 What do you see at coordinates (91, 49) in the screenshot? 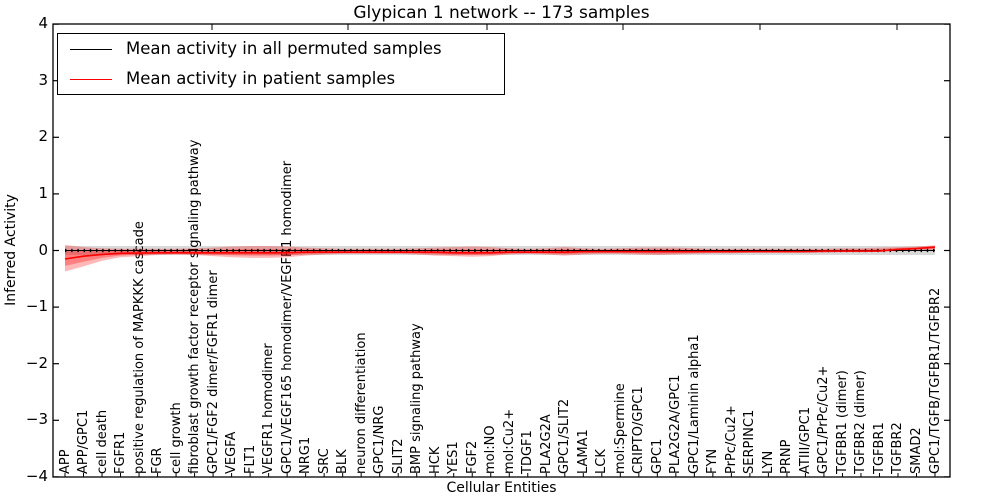
I see `black-line-swatch-icon` at bounding box center [91, 49].